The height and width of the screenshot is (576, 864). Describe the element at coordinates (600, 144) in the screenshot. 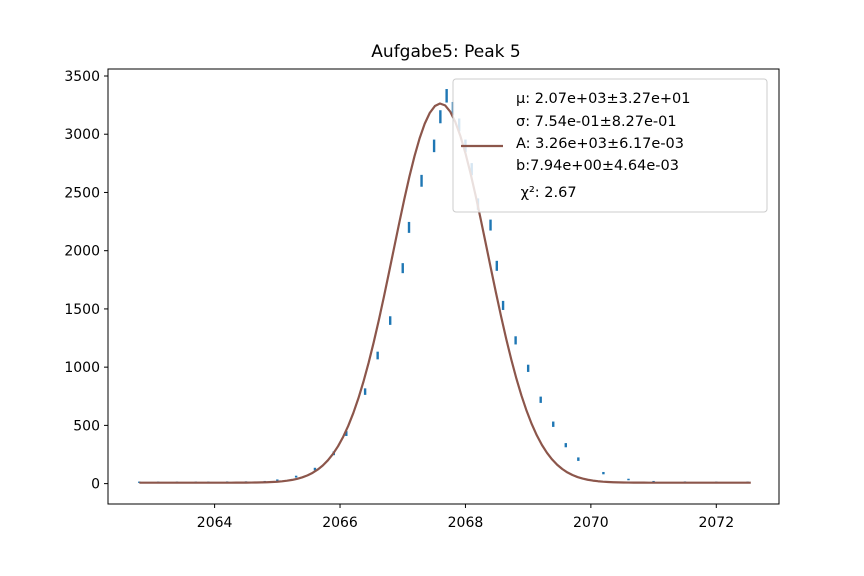

I see `legend-line-a: A: 3.26e+03±6.17e-03` at that location.